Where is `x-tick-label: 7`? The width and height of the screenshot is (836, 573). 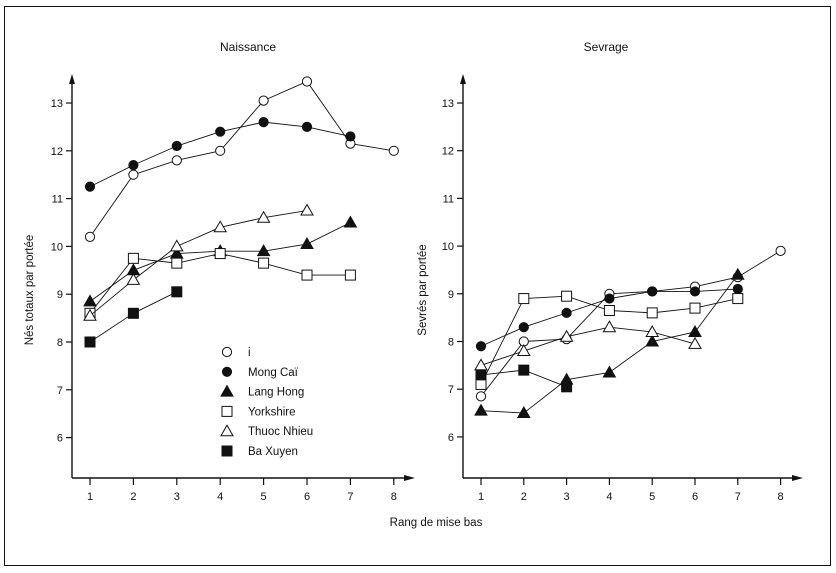 x-tick-label: 7 is located at coordinates (350, 497).